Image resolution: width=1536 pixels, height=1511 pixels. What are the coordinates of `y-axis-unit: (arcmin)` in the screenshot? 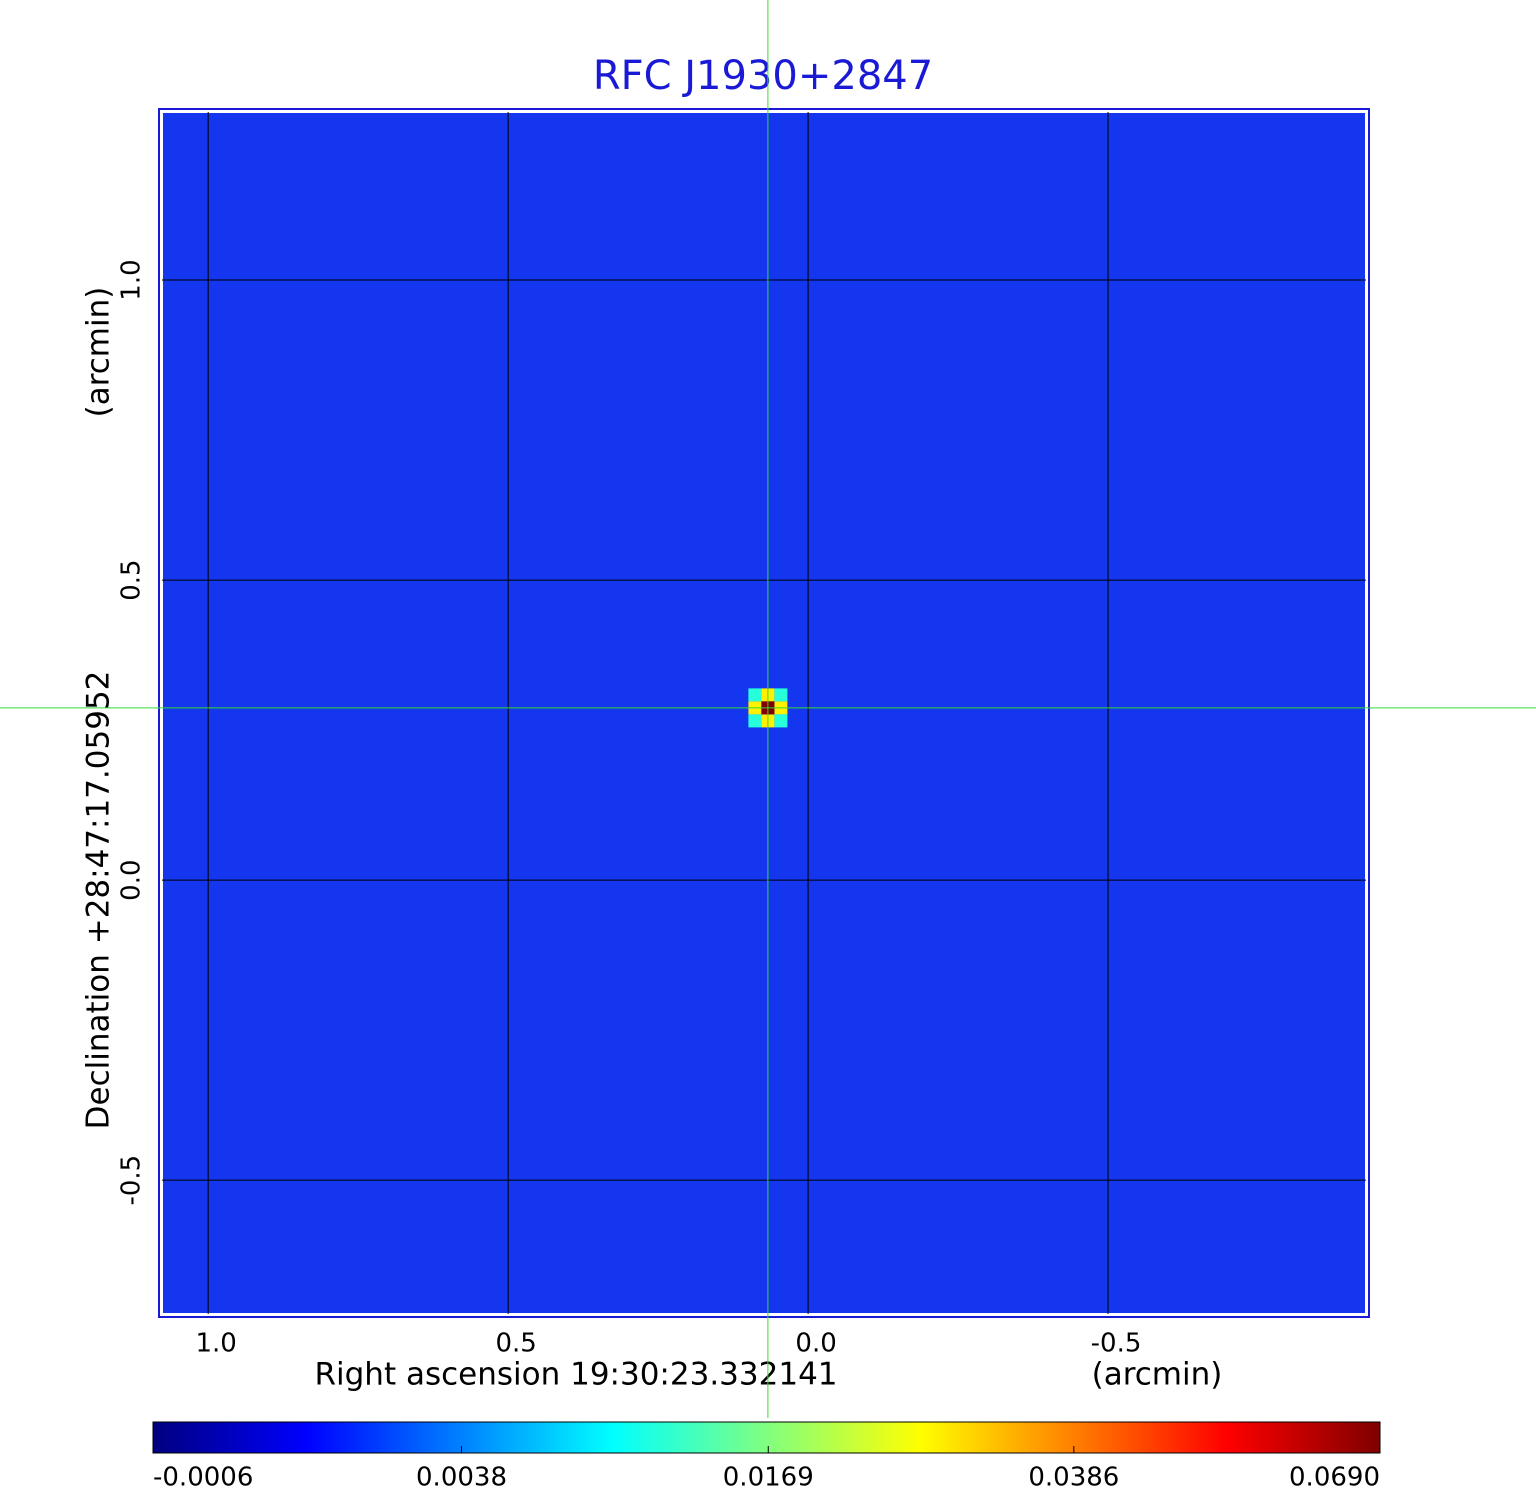 It's located at (99, 352).